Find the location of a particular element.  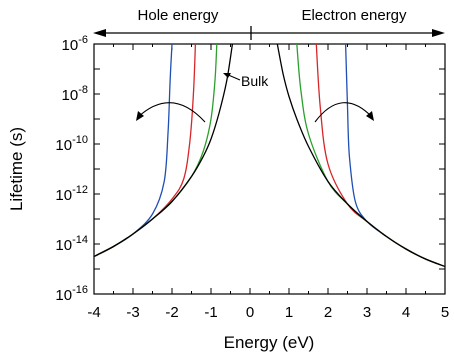

x-tick-label: -3 is located at coordinates (132, 312).